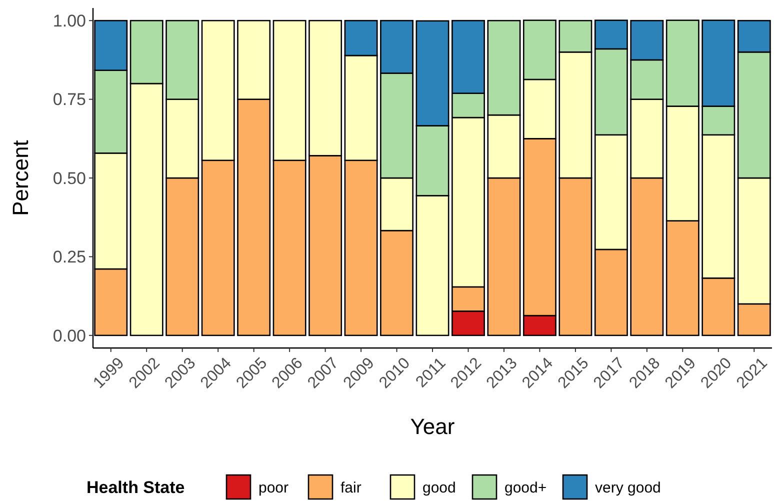 This screenshot has width=774, height=501. Describe the element at coordinates (69, 21) in the screenshot. I see `y-tick-label: 1.00` at that location.